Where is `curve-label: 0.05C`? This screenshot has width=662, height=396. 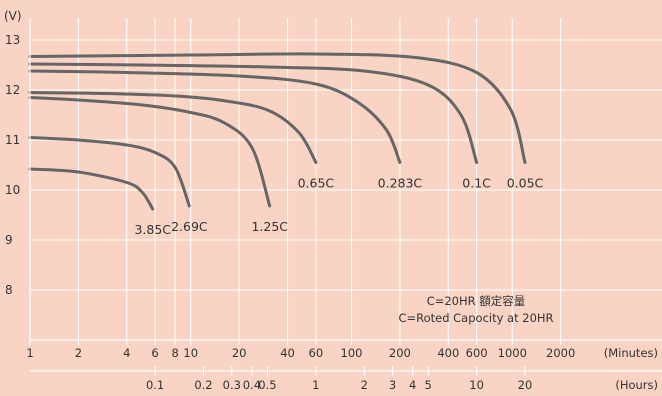
curve-label: 0.05C is located at coordinates (525, 183).